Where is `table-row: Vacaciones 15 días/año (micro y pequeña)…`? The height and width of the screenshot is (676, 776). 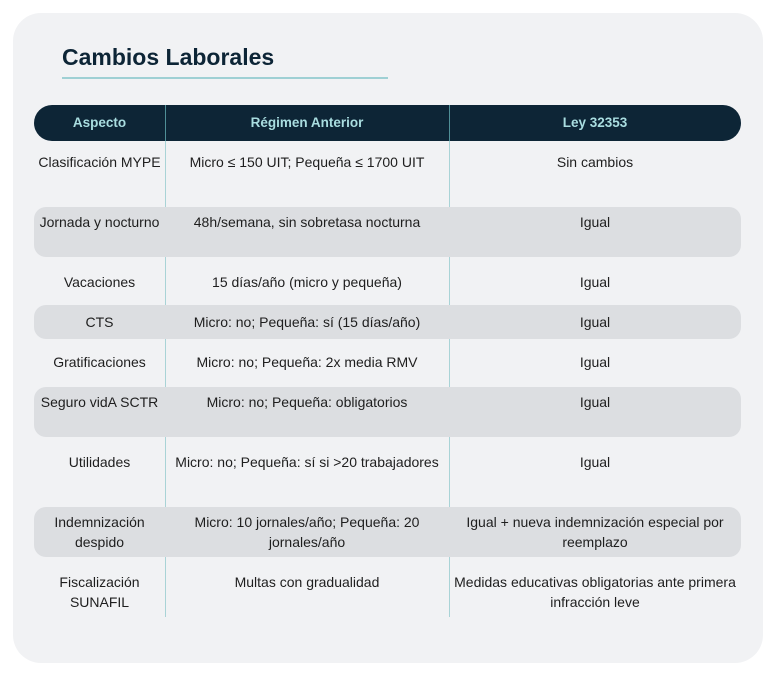 table-row: Vacaciones 15 días/año (micro y pequeña)… is located at coordinates (387, 284).